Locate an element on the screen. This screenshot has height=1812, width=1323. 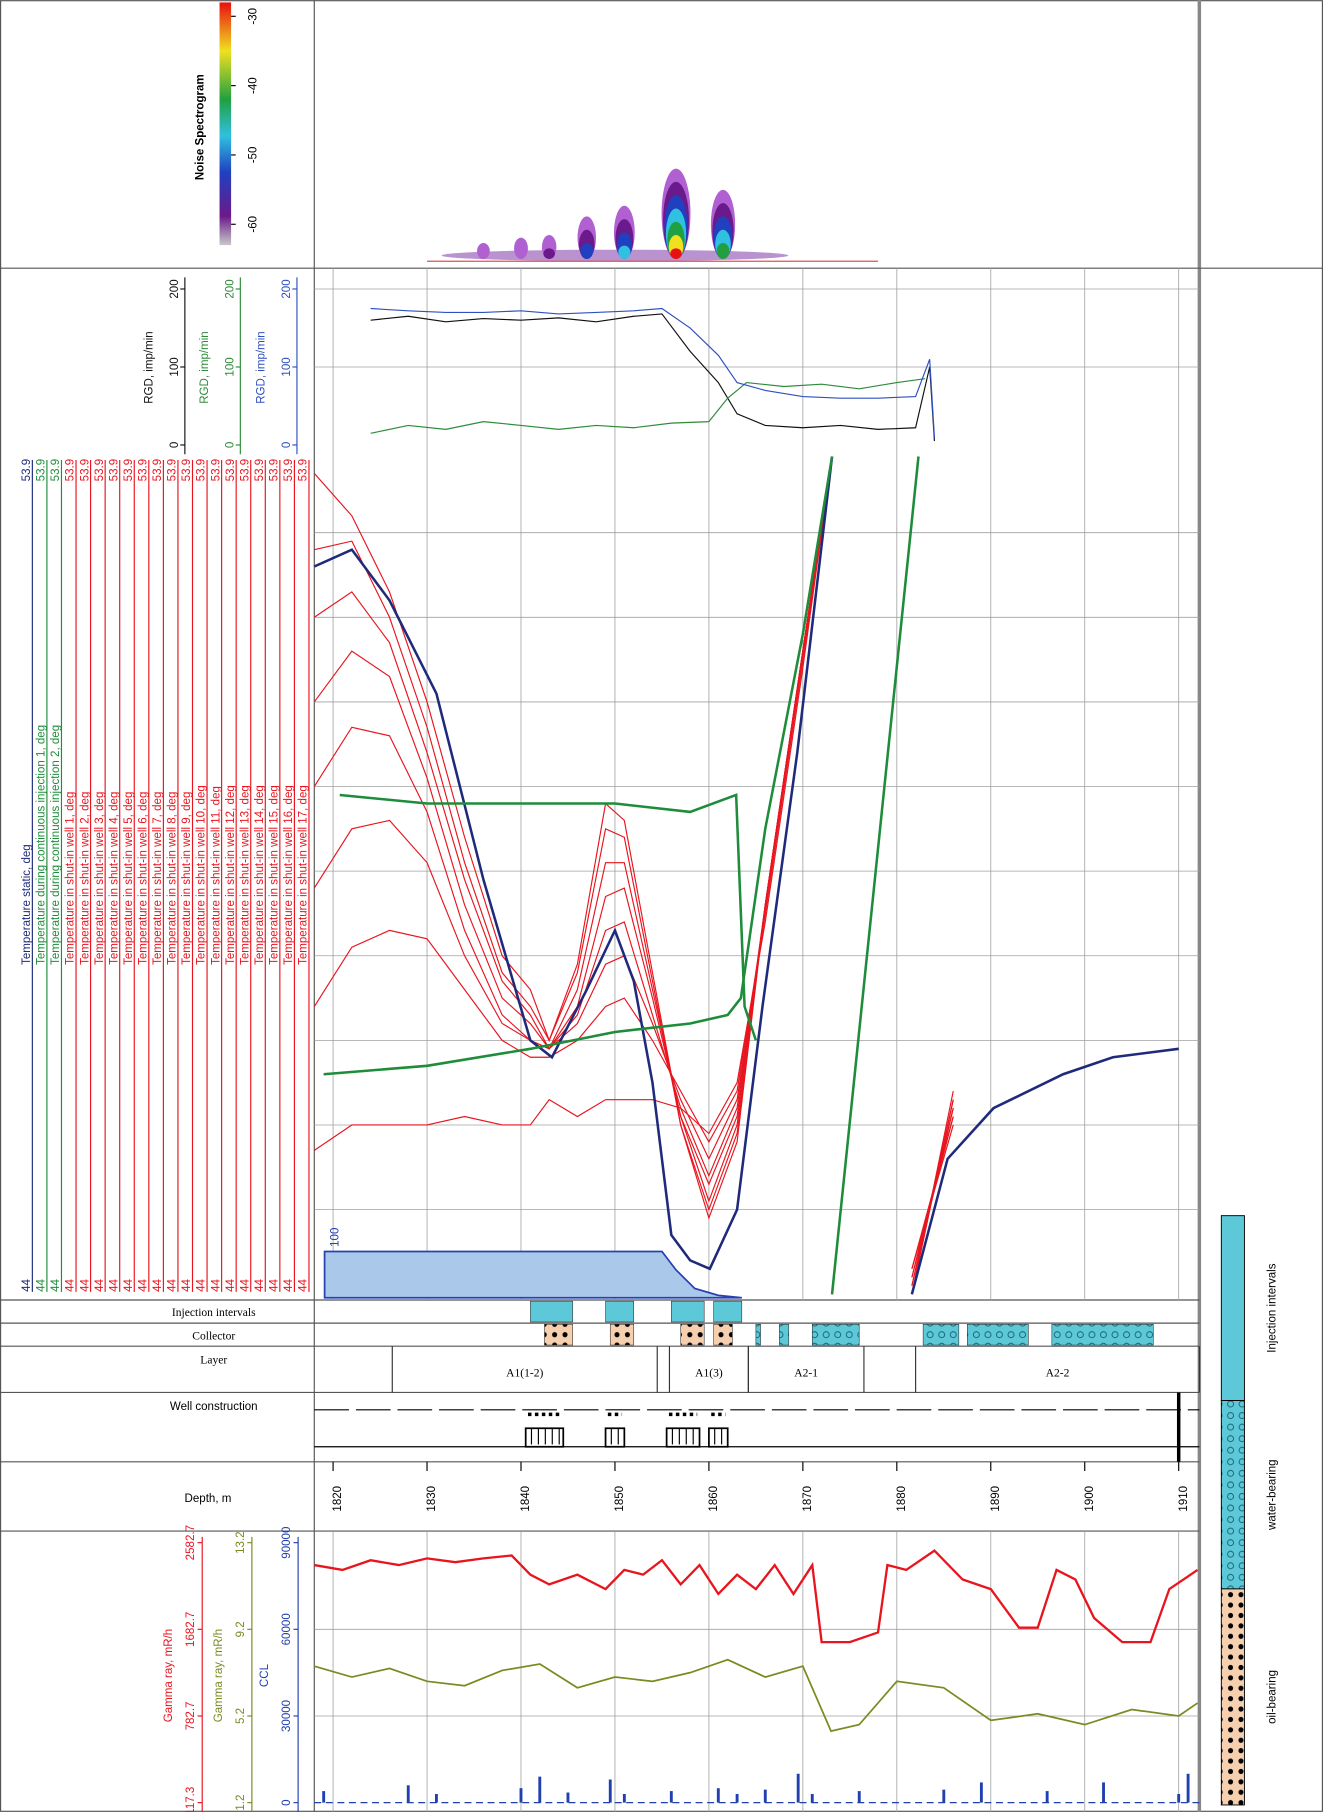
gamma-axis-label: Gamma ray, mR/h is located at coordinates (219, 1675).